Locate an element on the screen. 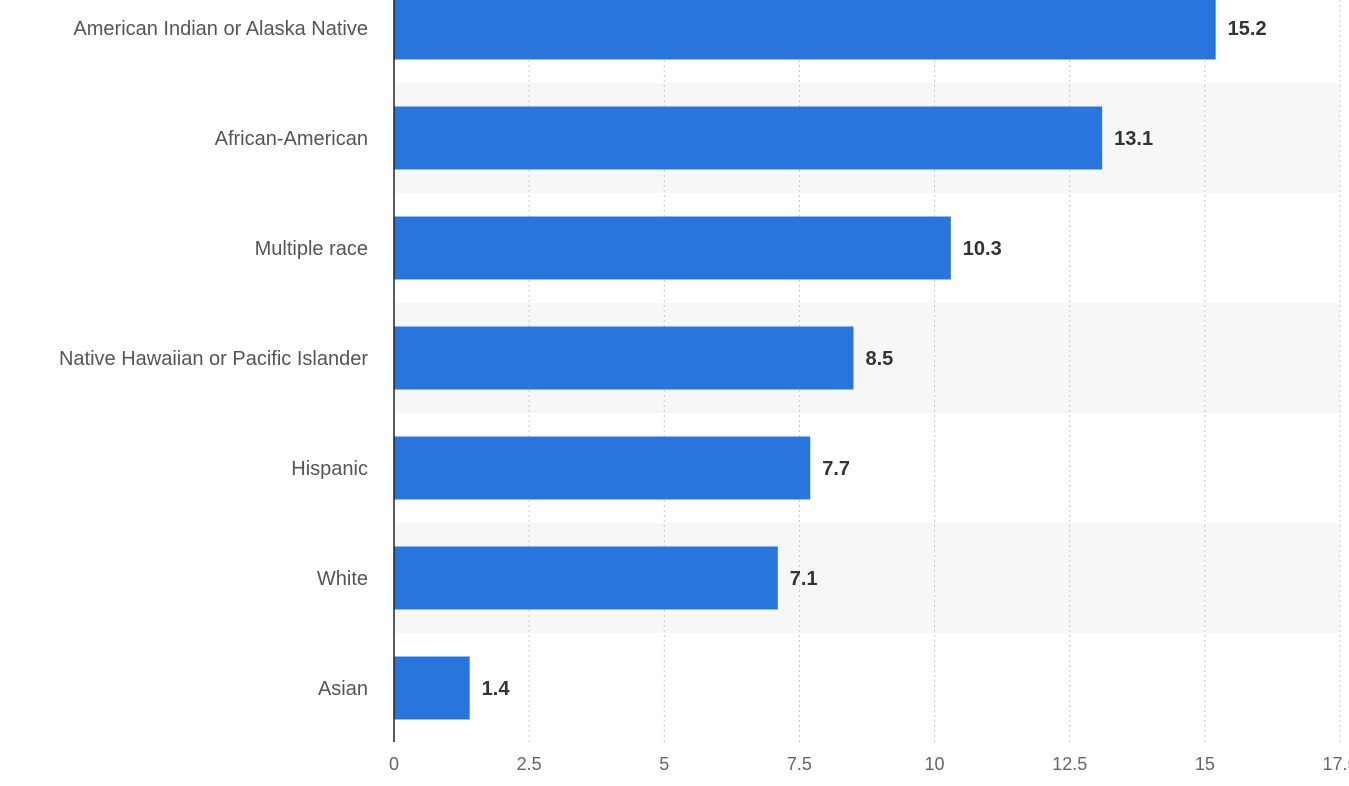 Image resolution: width=1349 pixels, height=786 pixels. value-label: 15.2 is located at coordinates (1247, 29).